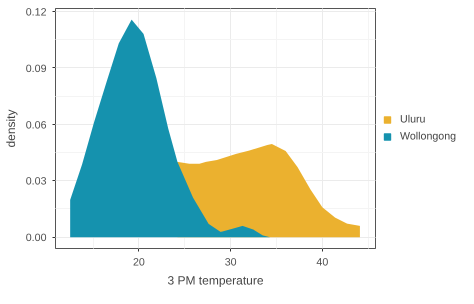  What do you see at coordinates (413, 120) in the screenshot?
I see `legend-label: Uluru` at bounding box center [413, 120].